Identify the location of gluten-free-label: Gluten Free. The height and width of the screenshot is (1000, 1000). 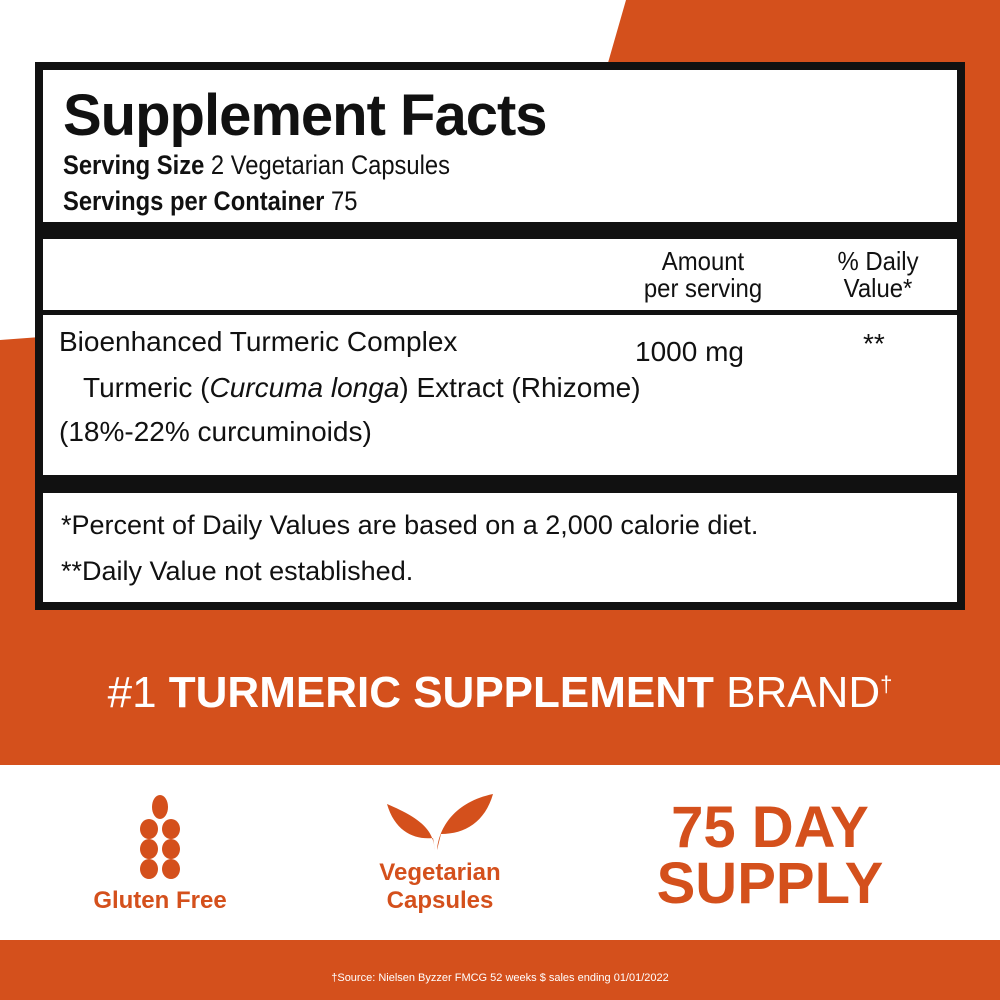
(160, 900).